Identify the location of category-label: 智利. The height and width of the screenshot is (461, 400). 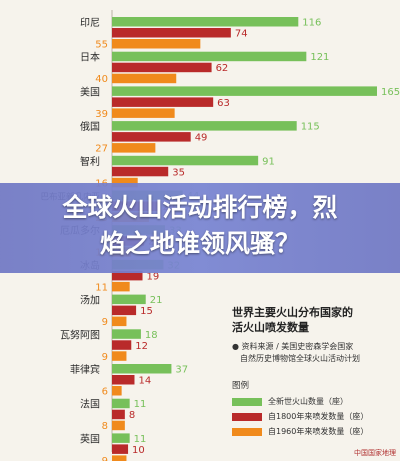
(90, 161).